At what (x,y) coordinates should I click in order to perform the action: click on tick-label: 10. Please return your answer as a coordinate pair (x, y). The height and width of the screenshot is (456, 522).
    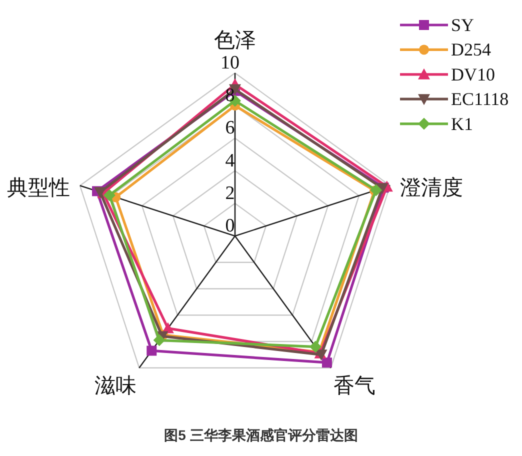
    Looking at the image, I should click on (230, 63).